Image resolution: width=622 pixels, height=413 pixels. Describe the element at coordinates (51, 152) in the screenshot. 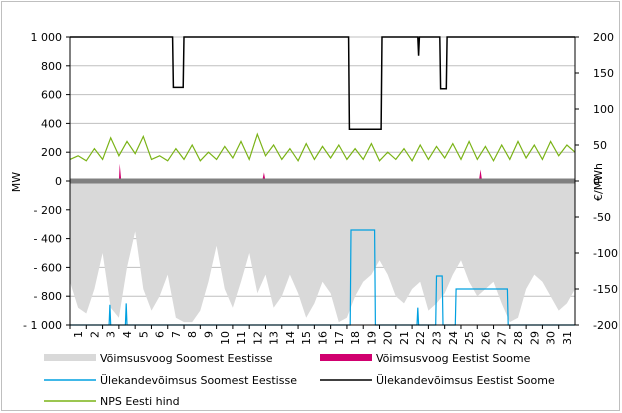

I see `left-tick-label: 200` at that location.